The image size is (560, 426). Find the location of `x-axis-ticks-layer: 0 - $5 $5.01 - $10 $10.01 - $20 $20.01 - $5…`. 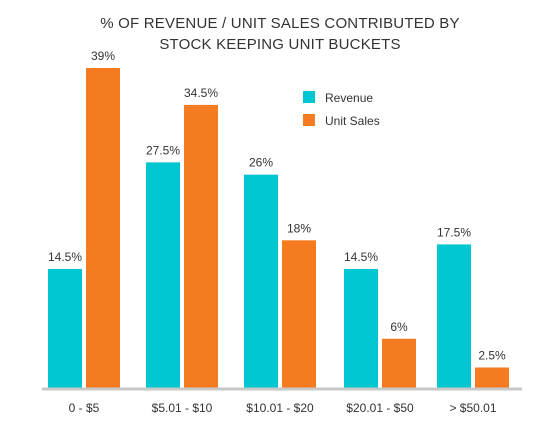

x-axis-ticks-layer: 0 - $5 $5.01 - $10 $10.01 - $20 $20.01 - $5… is located at coordinates (283, 408).